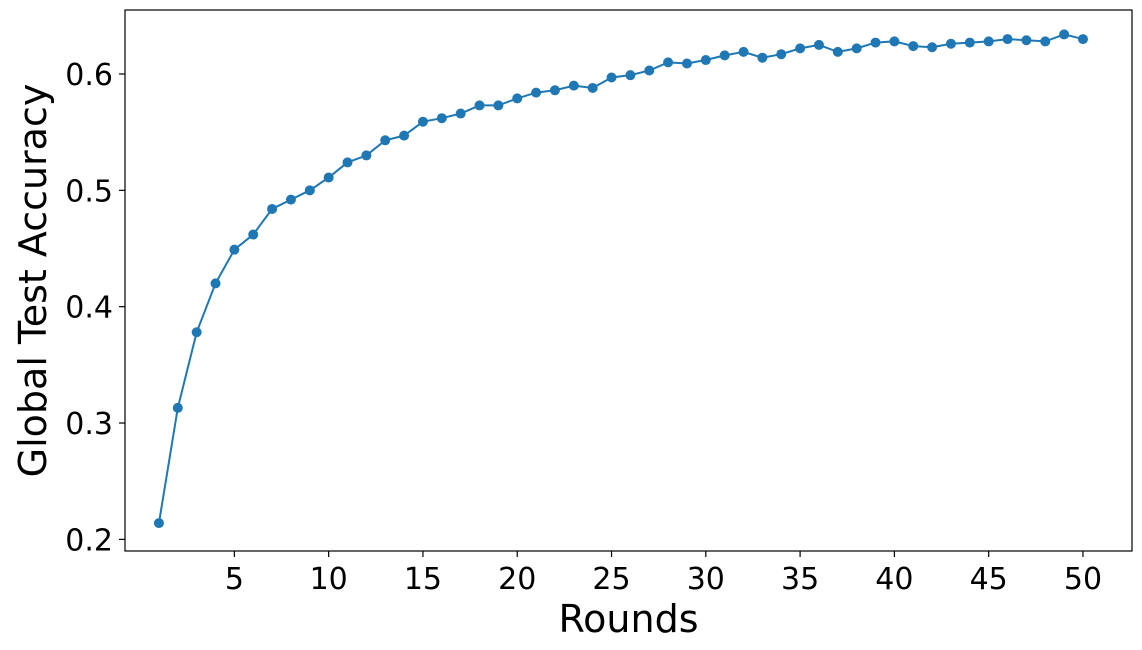 Image resolution: width=1142 pixels, height=650 pixels. What do you see at coordinates (989, 579) in the screenshot?
I see `x-tick-label: 45` at bounding box center [989, 579].